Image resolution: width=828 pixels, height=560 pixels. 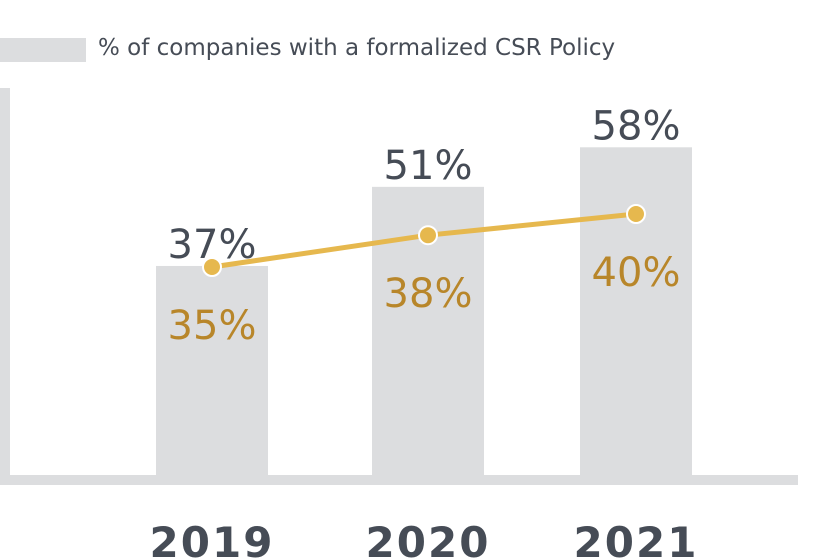 I want to click on bar-value-label-2020: 51%, so click(x=428, y=166).